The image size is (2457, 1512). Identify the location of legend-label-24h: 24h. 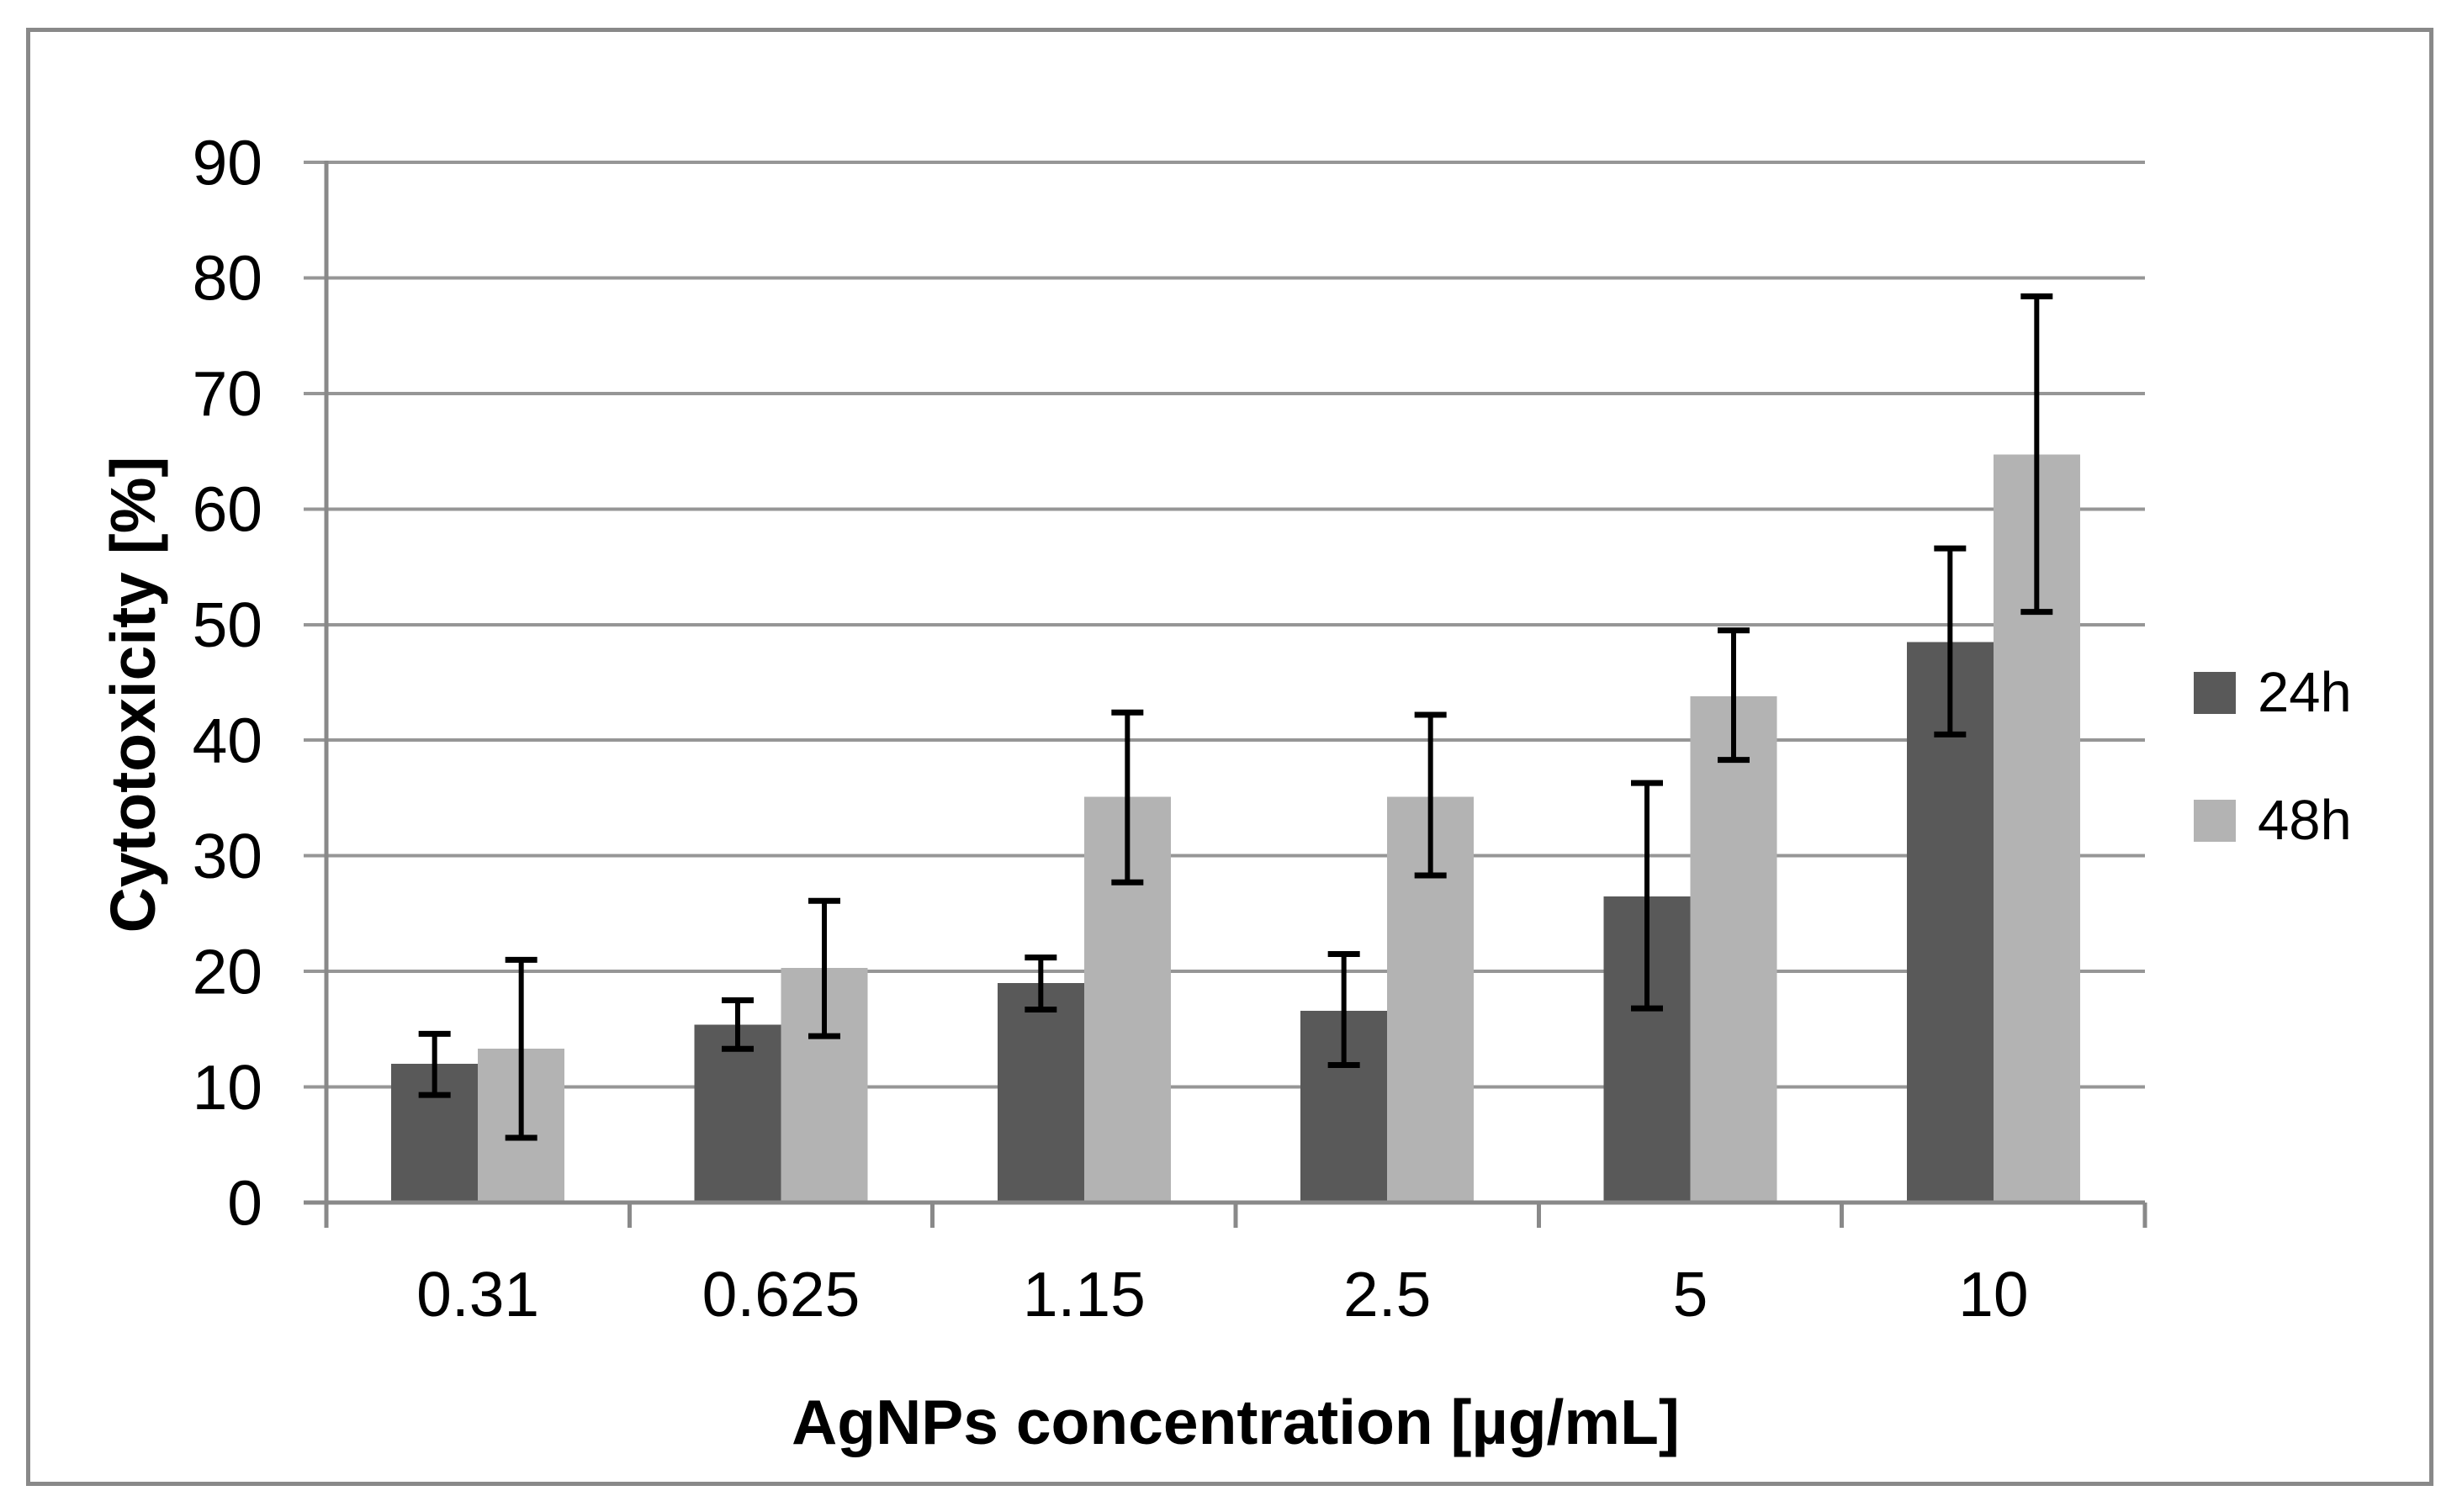
(2305, 692).